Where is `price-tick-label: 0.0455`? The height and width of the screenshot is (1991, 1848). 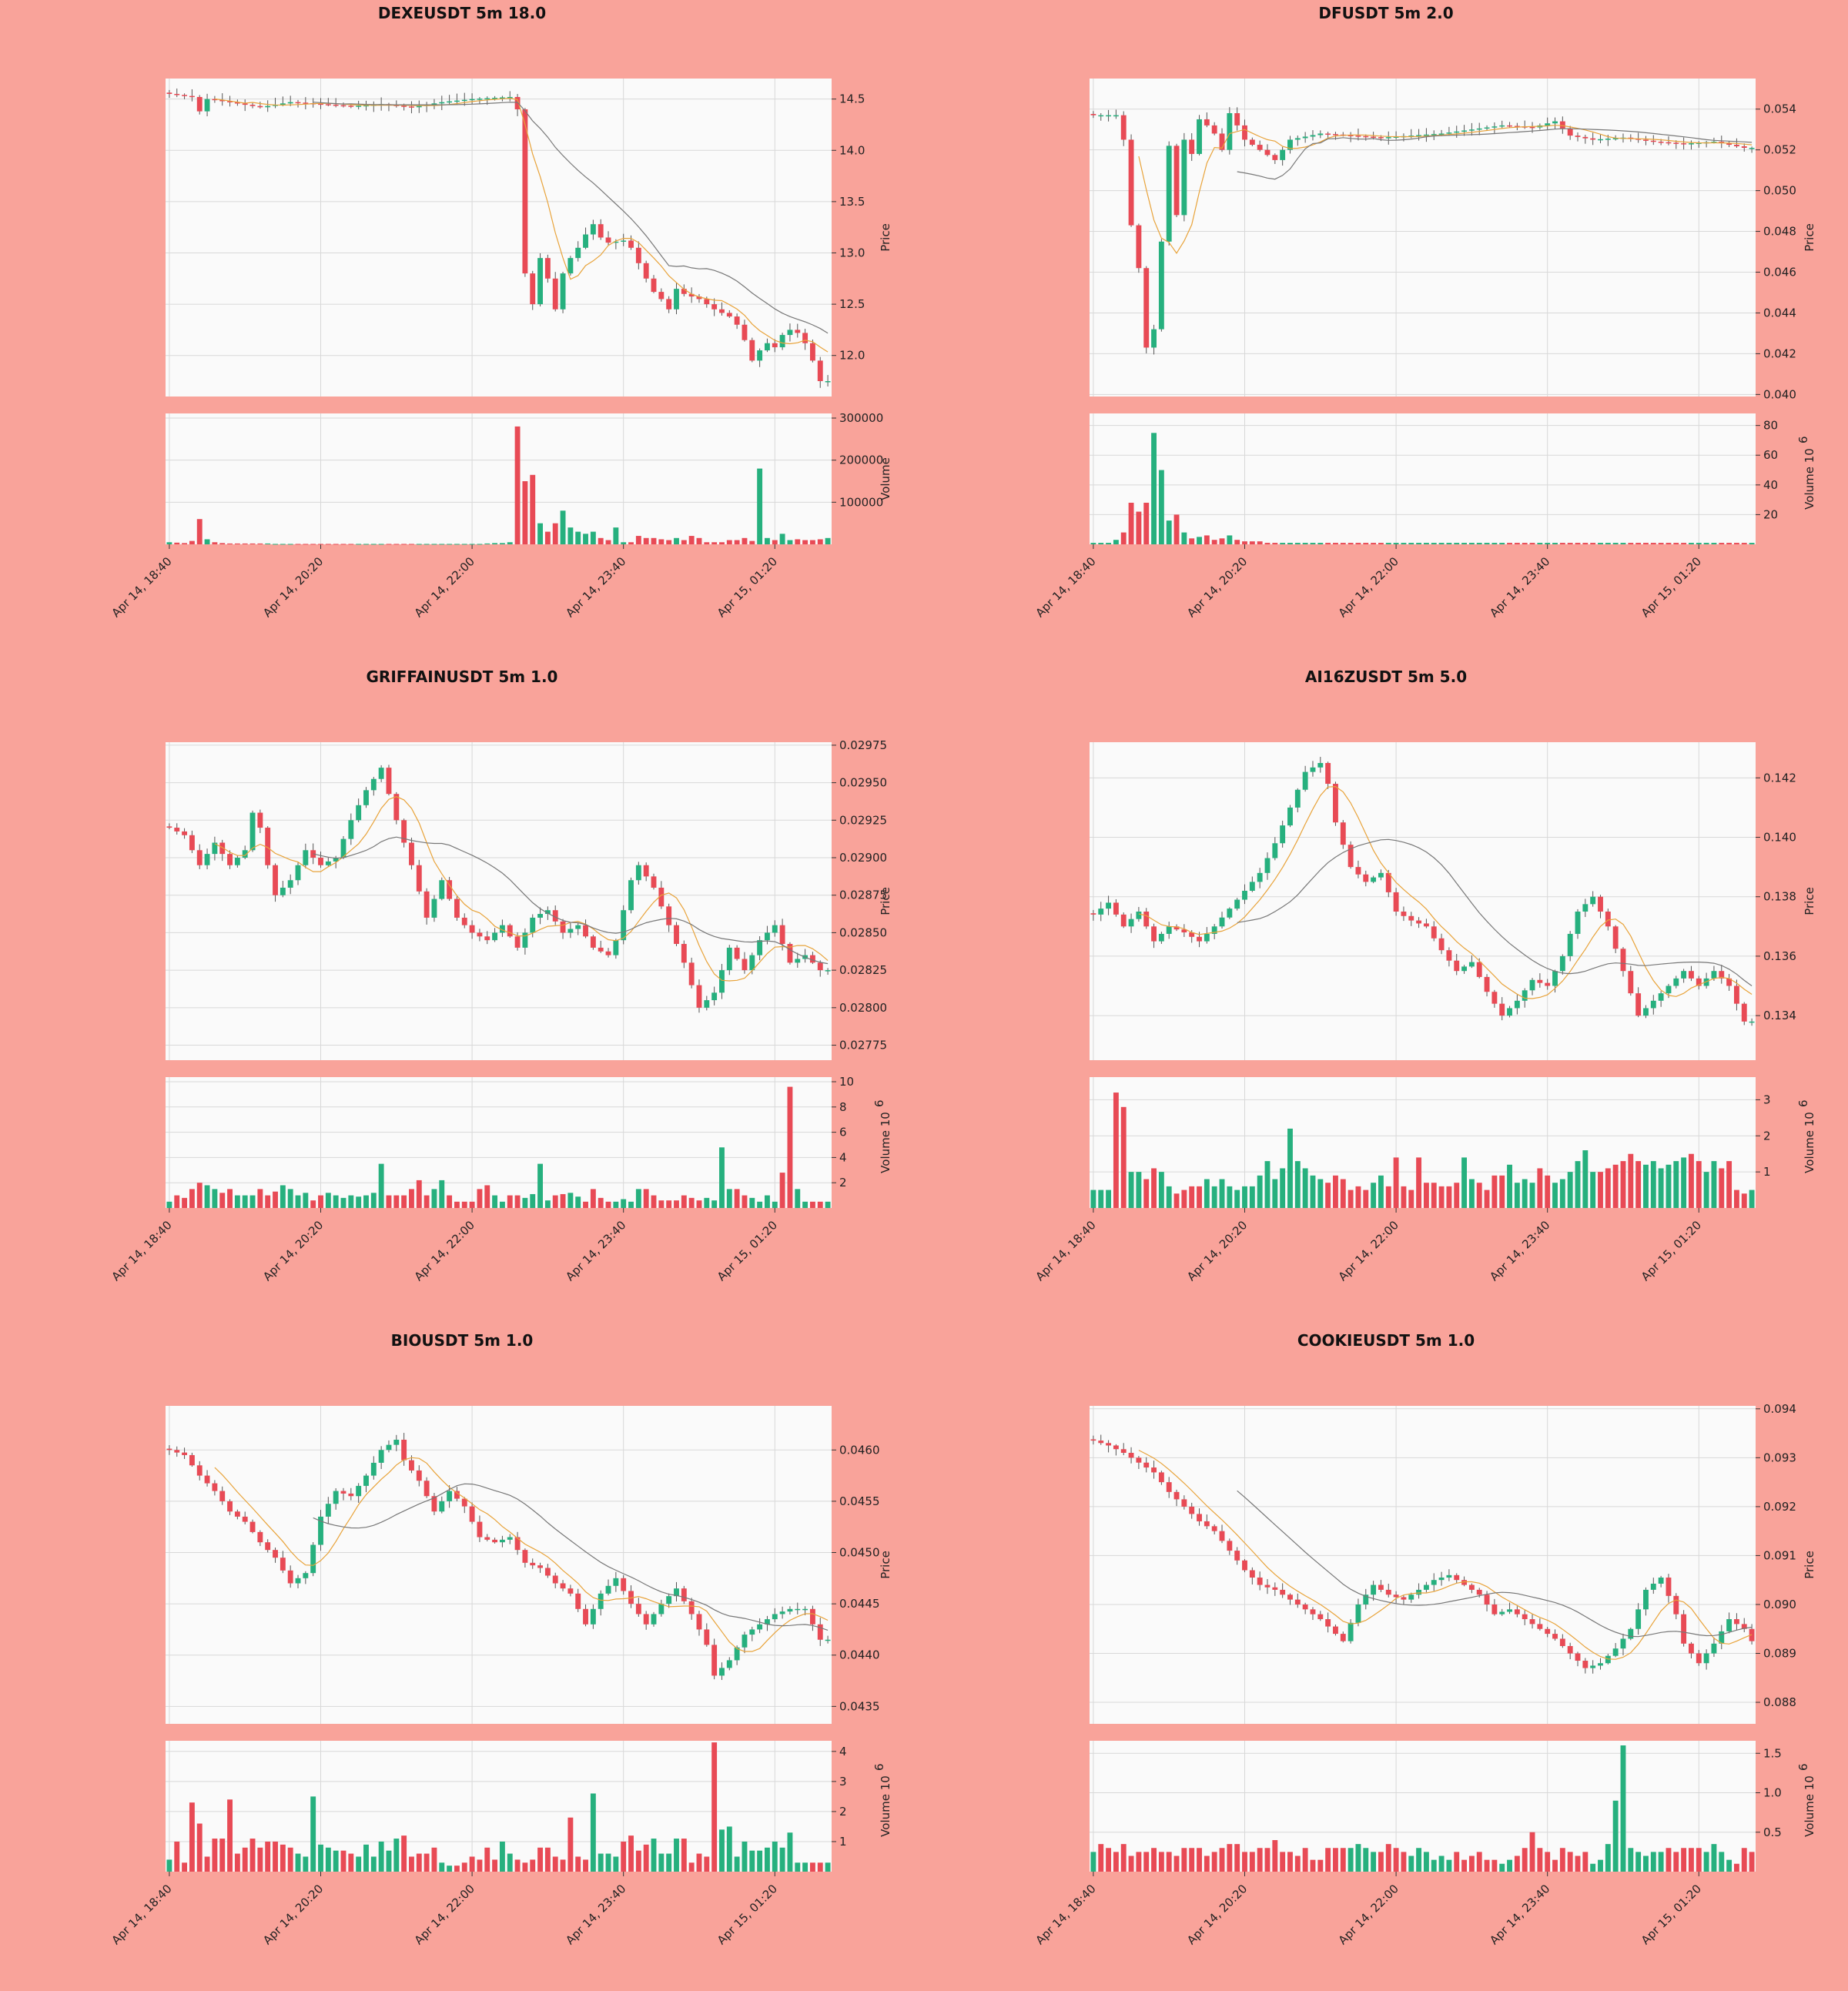
price-tick-label: 0.0455 is located at coordinates (859, 1501).